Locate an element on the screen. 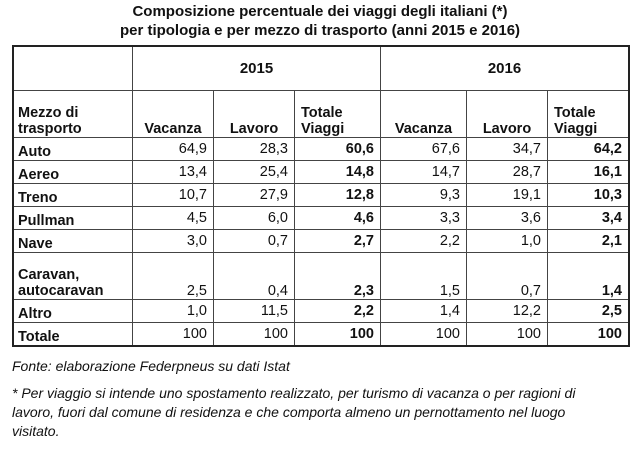 This screenshot has height=450, width=640. data-row: Altro 1,0 11,5 2,2 1,4 12,2 2,5 is located at coordinates (321, 311).